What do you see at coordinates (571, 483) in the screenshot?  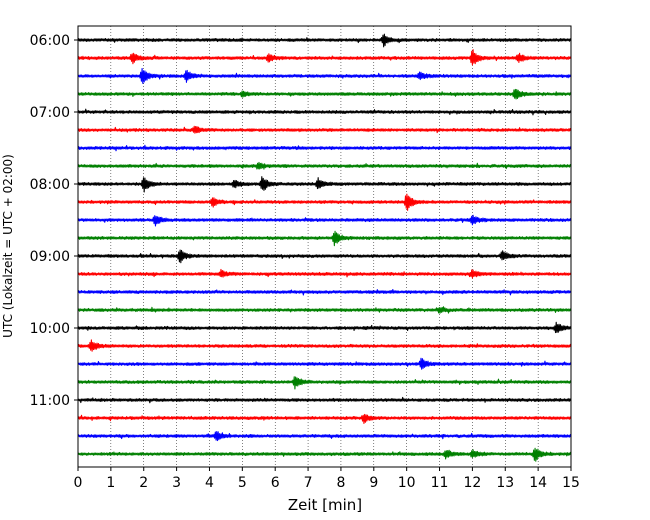 I see `x-tick-label: 15` at bounding box center [571, 483].